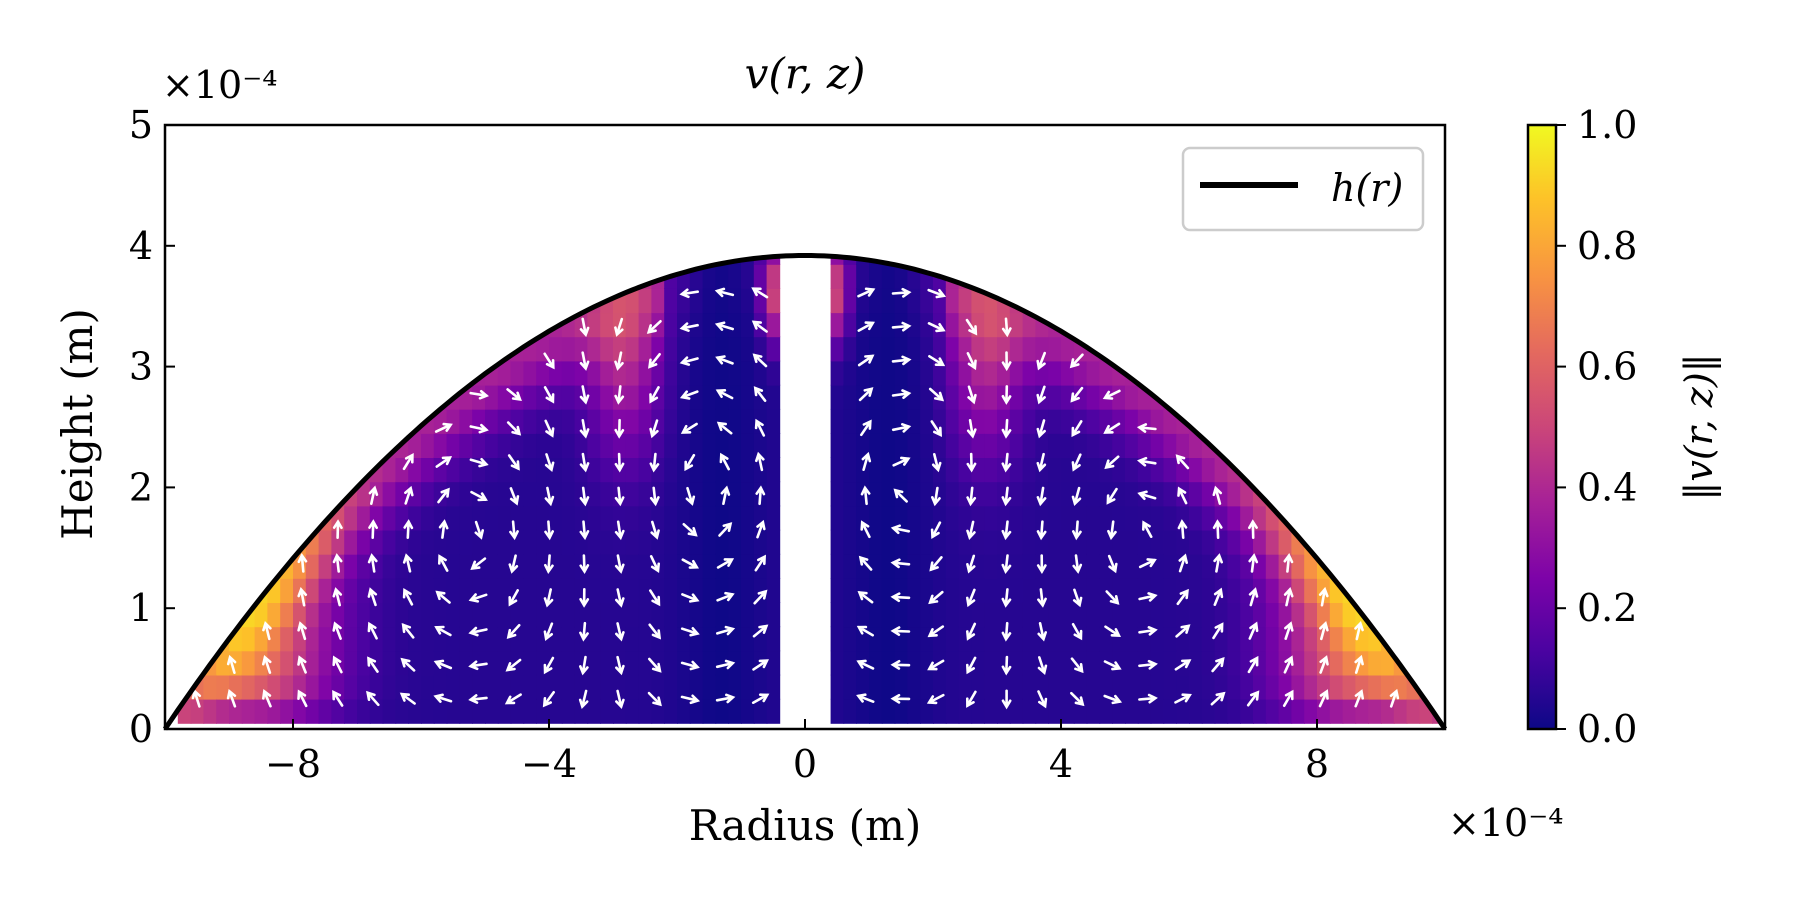 Image resolution: width=1800 pixels, height=904 pixels. Describe the element at coordinates (141, 367) in the screenshot. I see `y-tick-label: 3` at that location.